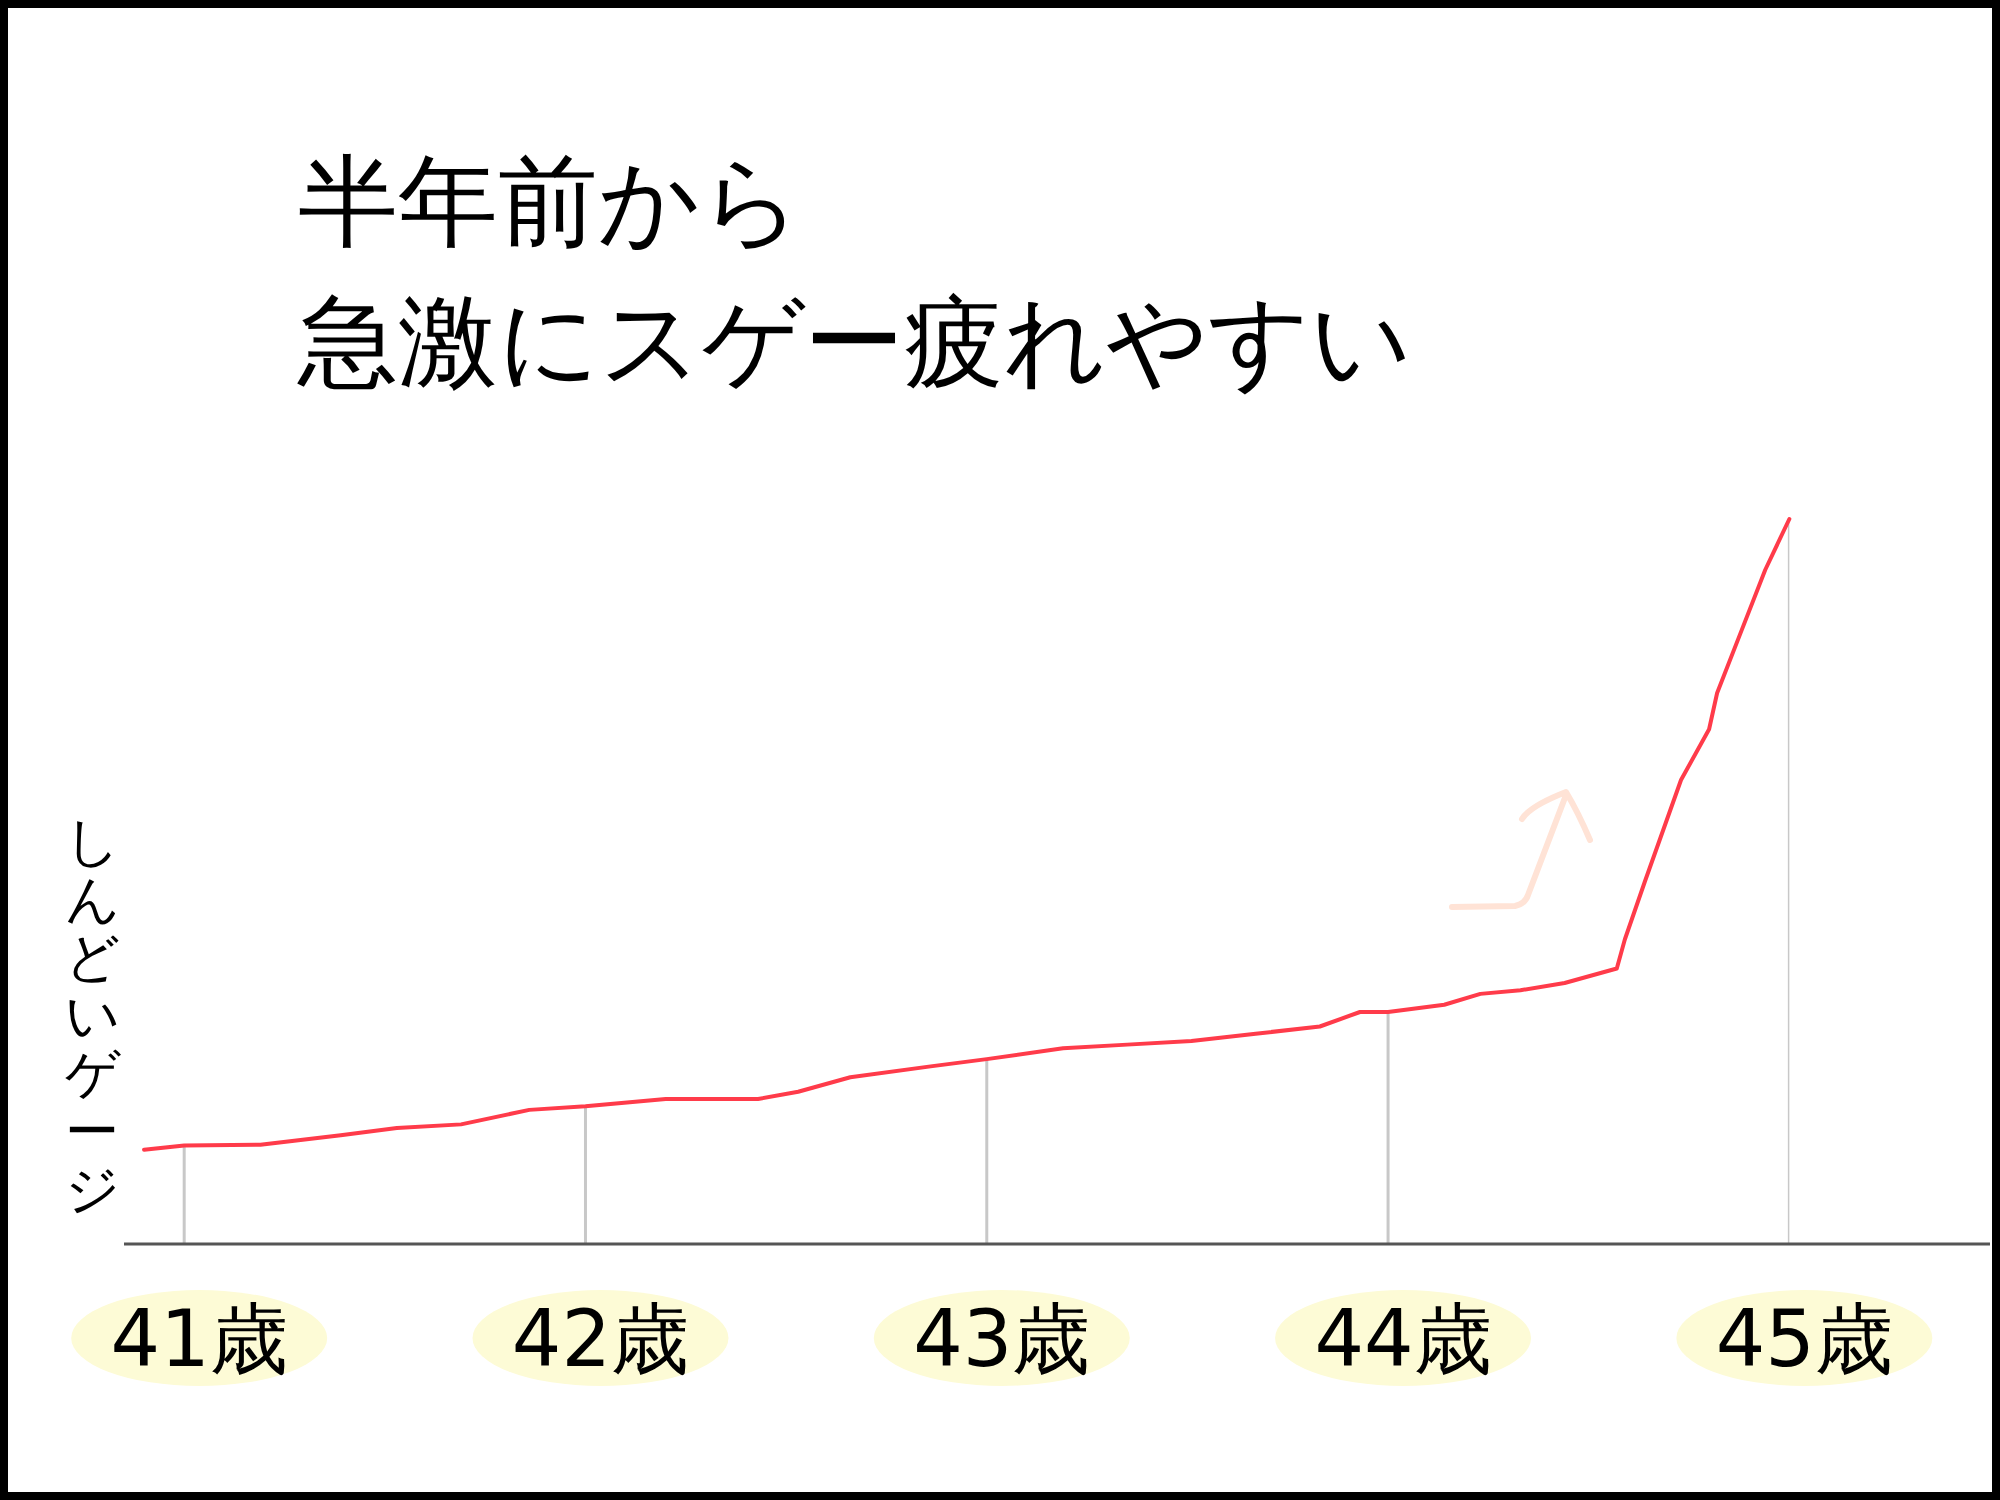 The width and height of the screenshot is (2000, 1500). Describe the element at coordinates (1403, 1339) in the screenshot. I see `x-tick-label: 44歳` at that location.